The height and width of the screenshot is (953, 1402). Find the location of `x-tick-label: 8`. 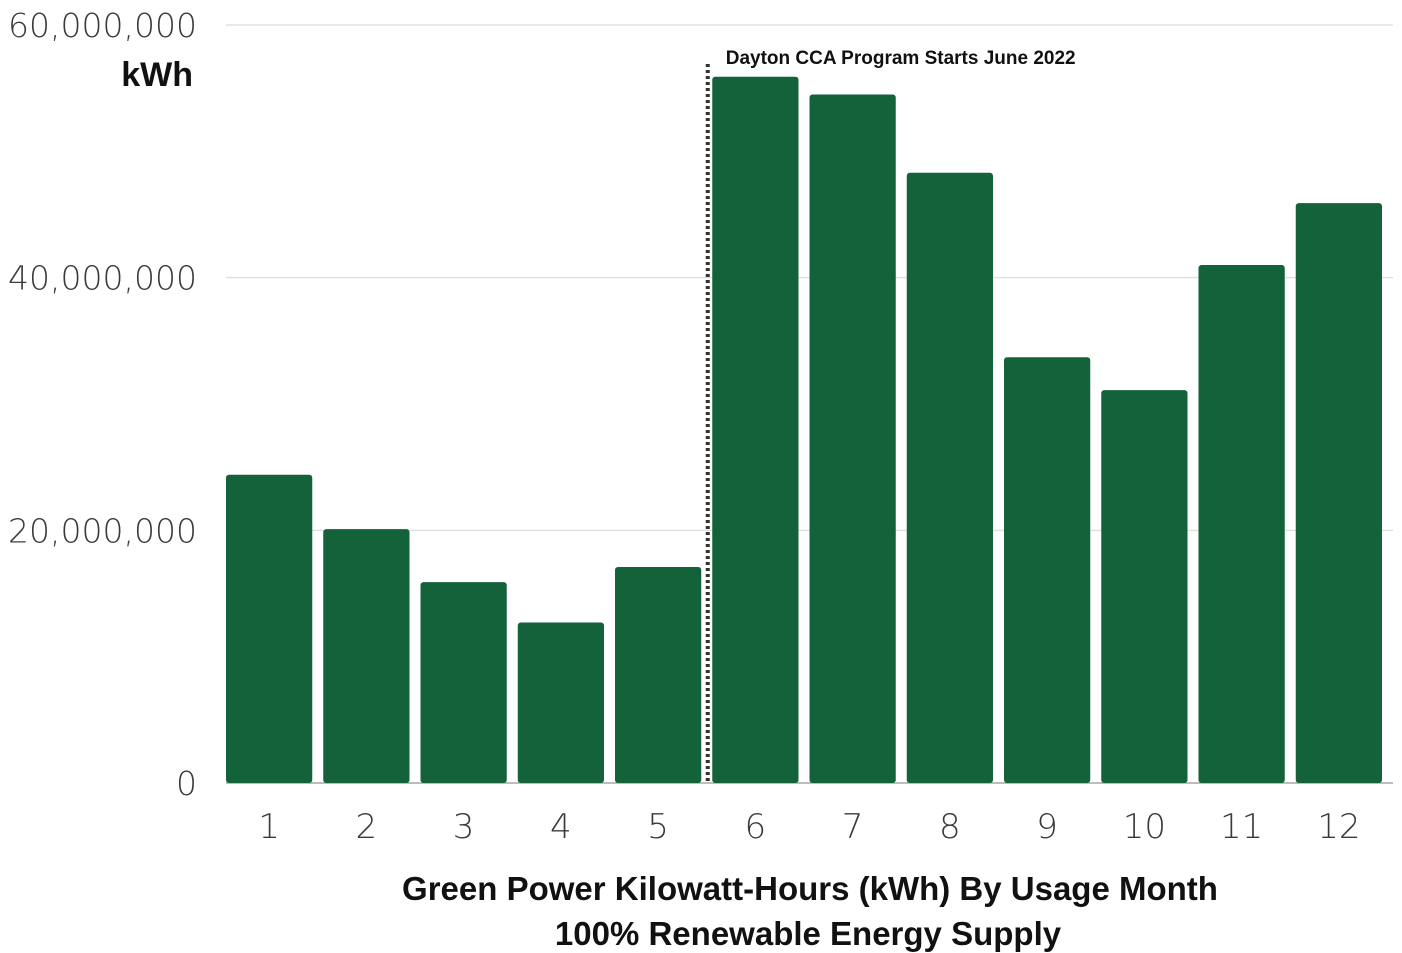

x-tick-label: 8 is located at coordinates (950, 827).